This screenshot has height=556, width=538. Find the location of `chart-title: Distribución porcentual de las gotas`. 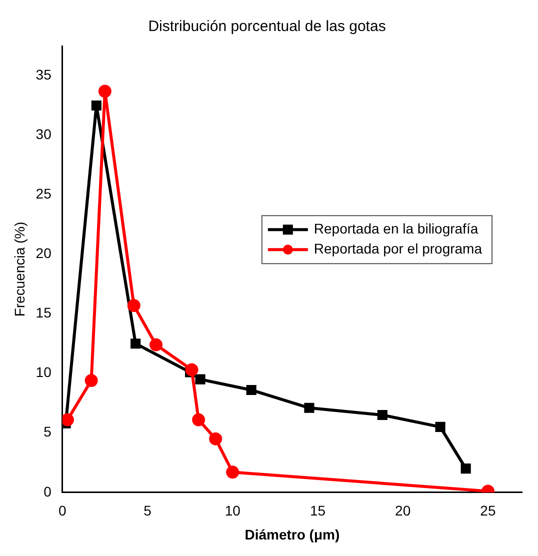

chart-title: Distribución porcentual de las gotas is located at coordinates (267, 27).